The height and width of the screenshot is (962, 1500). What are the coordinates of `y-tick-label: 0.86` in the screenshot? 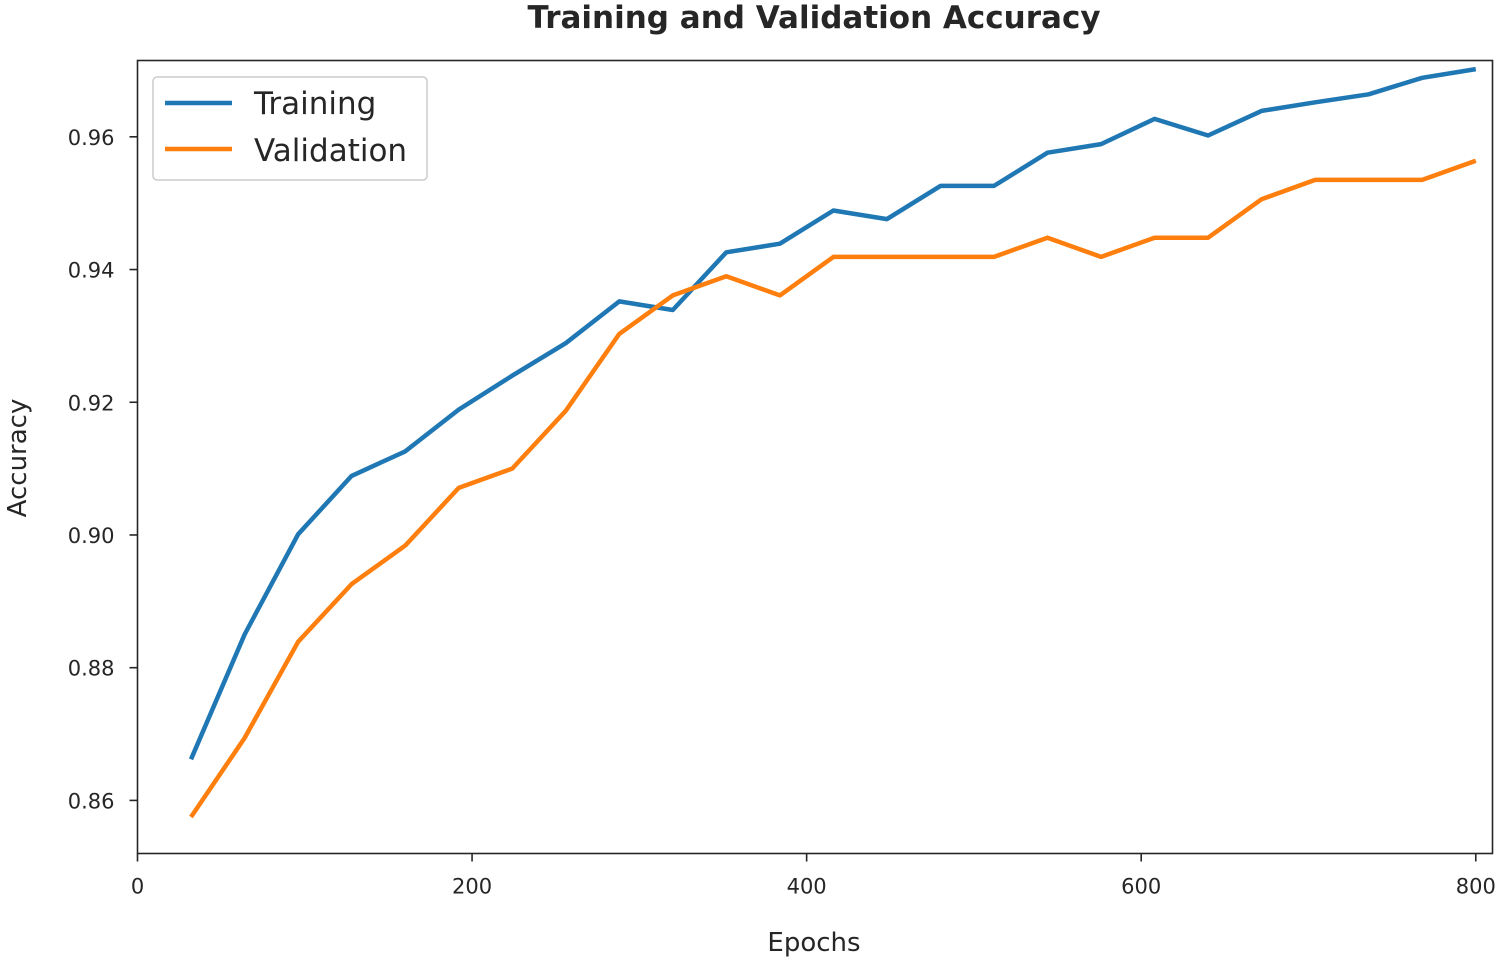 It's located at (91, 801).